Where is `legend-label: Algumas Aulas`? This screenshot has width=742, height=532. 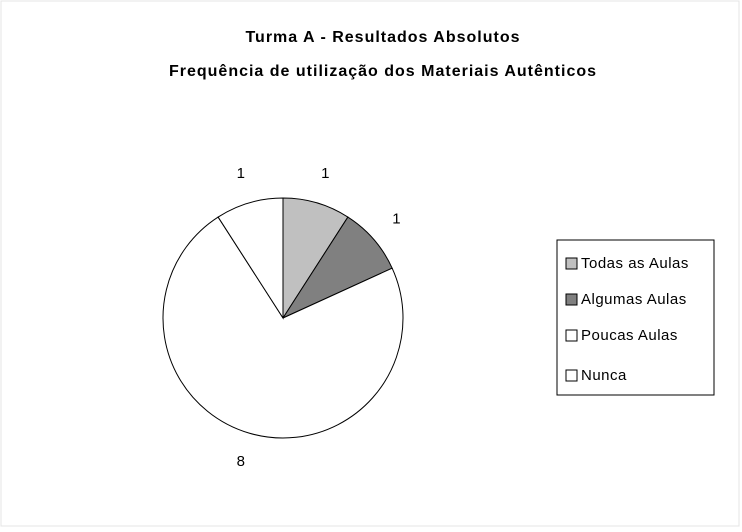 legend-label: Algumas Aulas is located at coordinates (634, 299).